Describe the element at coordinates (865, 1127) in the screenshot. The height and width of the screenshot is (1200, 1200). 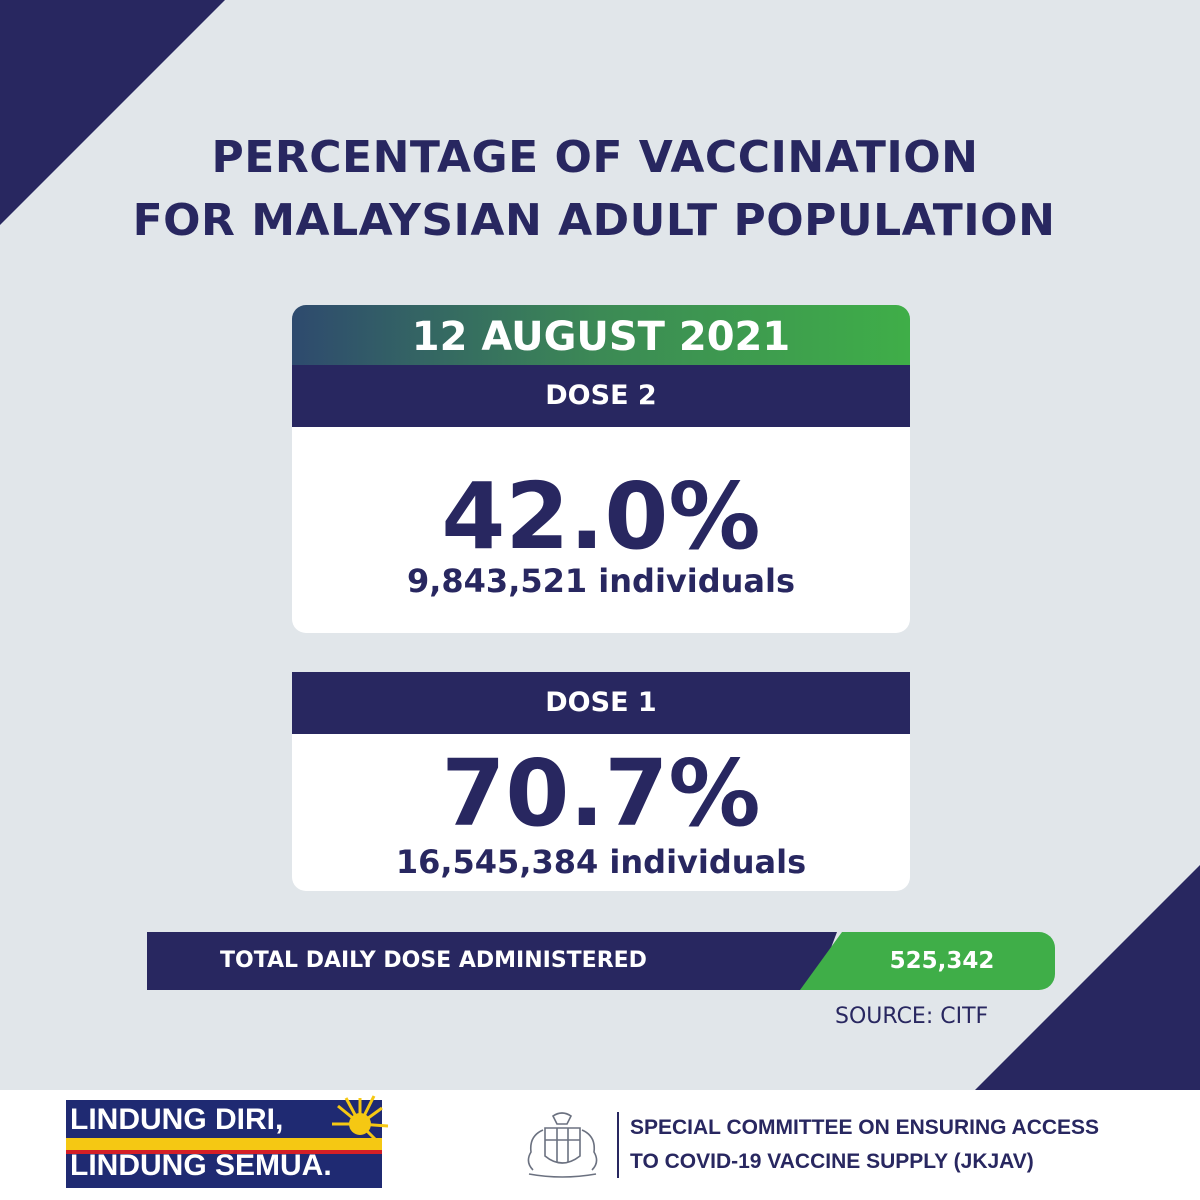
I see `committee-line-1: SPECIAL COMMITTEE ON ENSURING ACCESS` at that location.